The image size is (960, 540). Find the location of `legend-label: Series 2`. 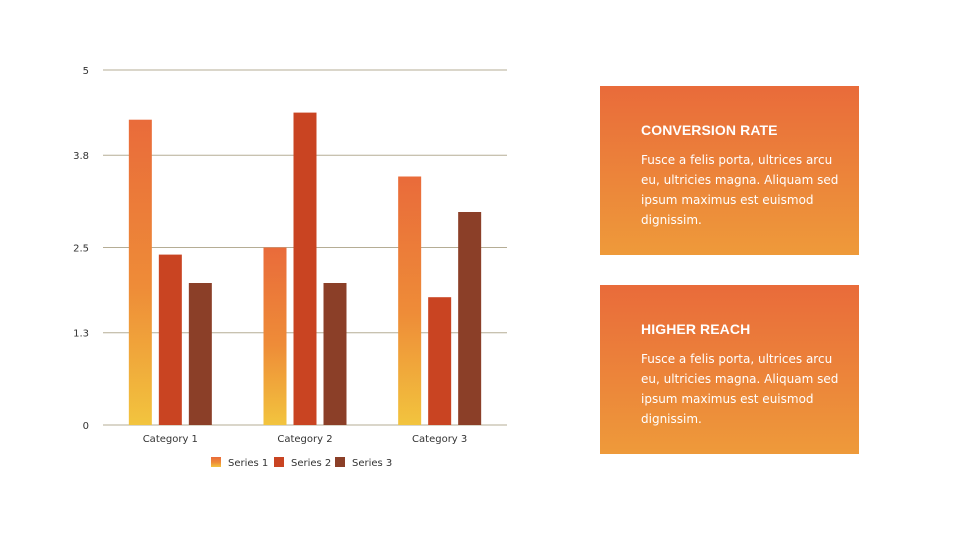

legend-label: Series 2 is located at coordinates (311, 463).